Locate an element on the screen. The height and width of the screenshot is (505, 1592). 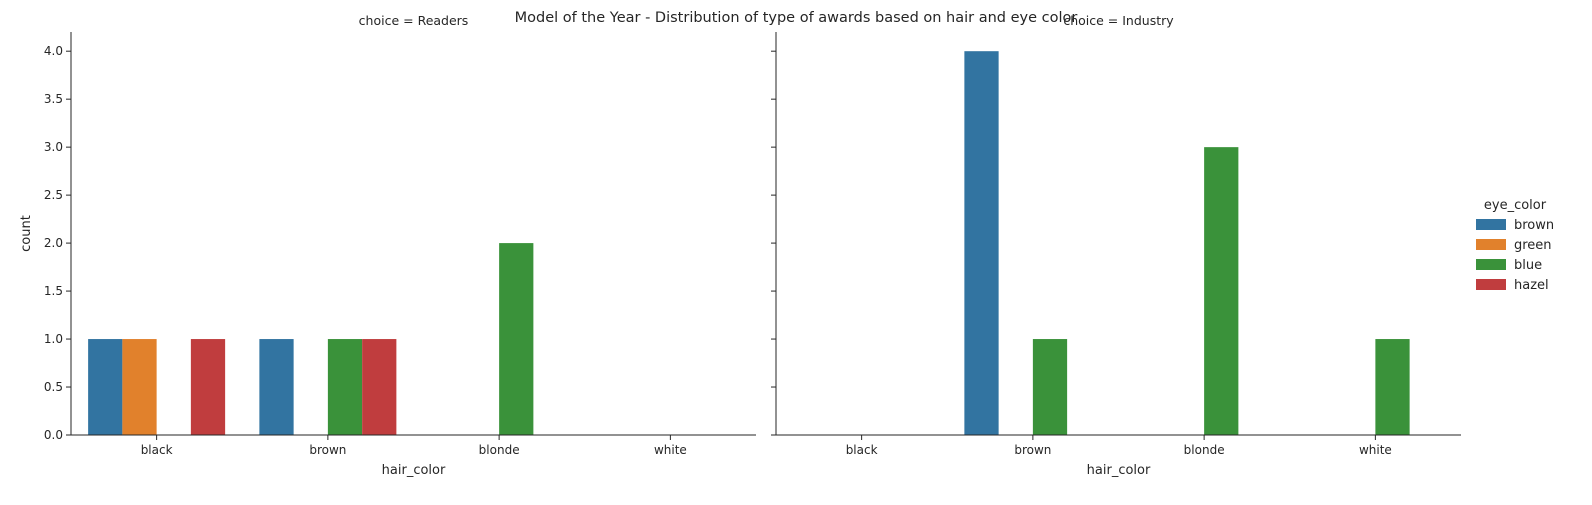
y-tick-label: 1.0 is located at coordinates (53, 339).